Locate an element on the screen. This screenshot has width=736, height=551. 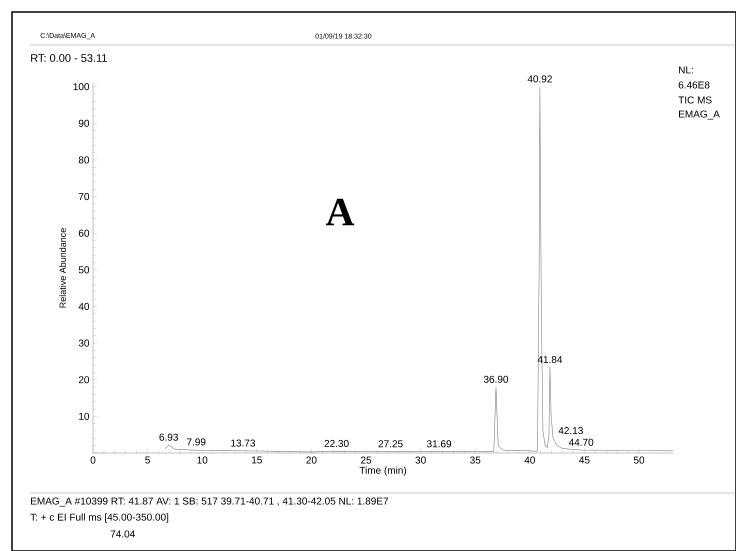
y-tick-label: 40 is located at coordinates (84, 306).